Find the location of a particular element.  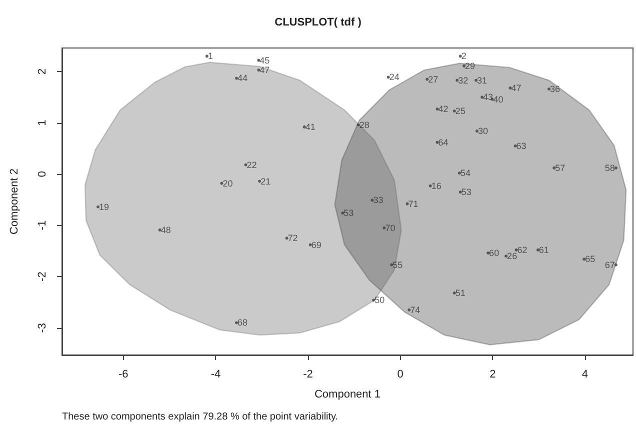

annotation: 68 is located at coordinates (242, 323).